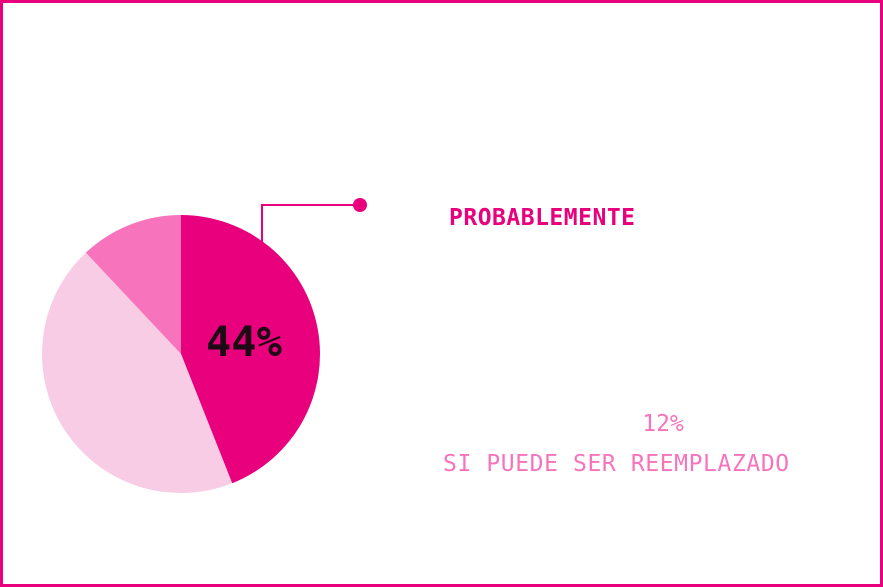 This screenshot has width=883, height=587. What do you see at coordinates (616, 464) in the screenshot?
I see `secondary-category-label: SI PUEDE SER REEMPLAZADO` at bounding box center [616, 464].